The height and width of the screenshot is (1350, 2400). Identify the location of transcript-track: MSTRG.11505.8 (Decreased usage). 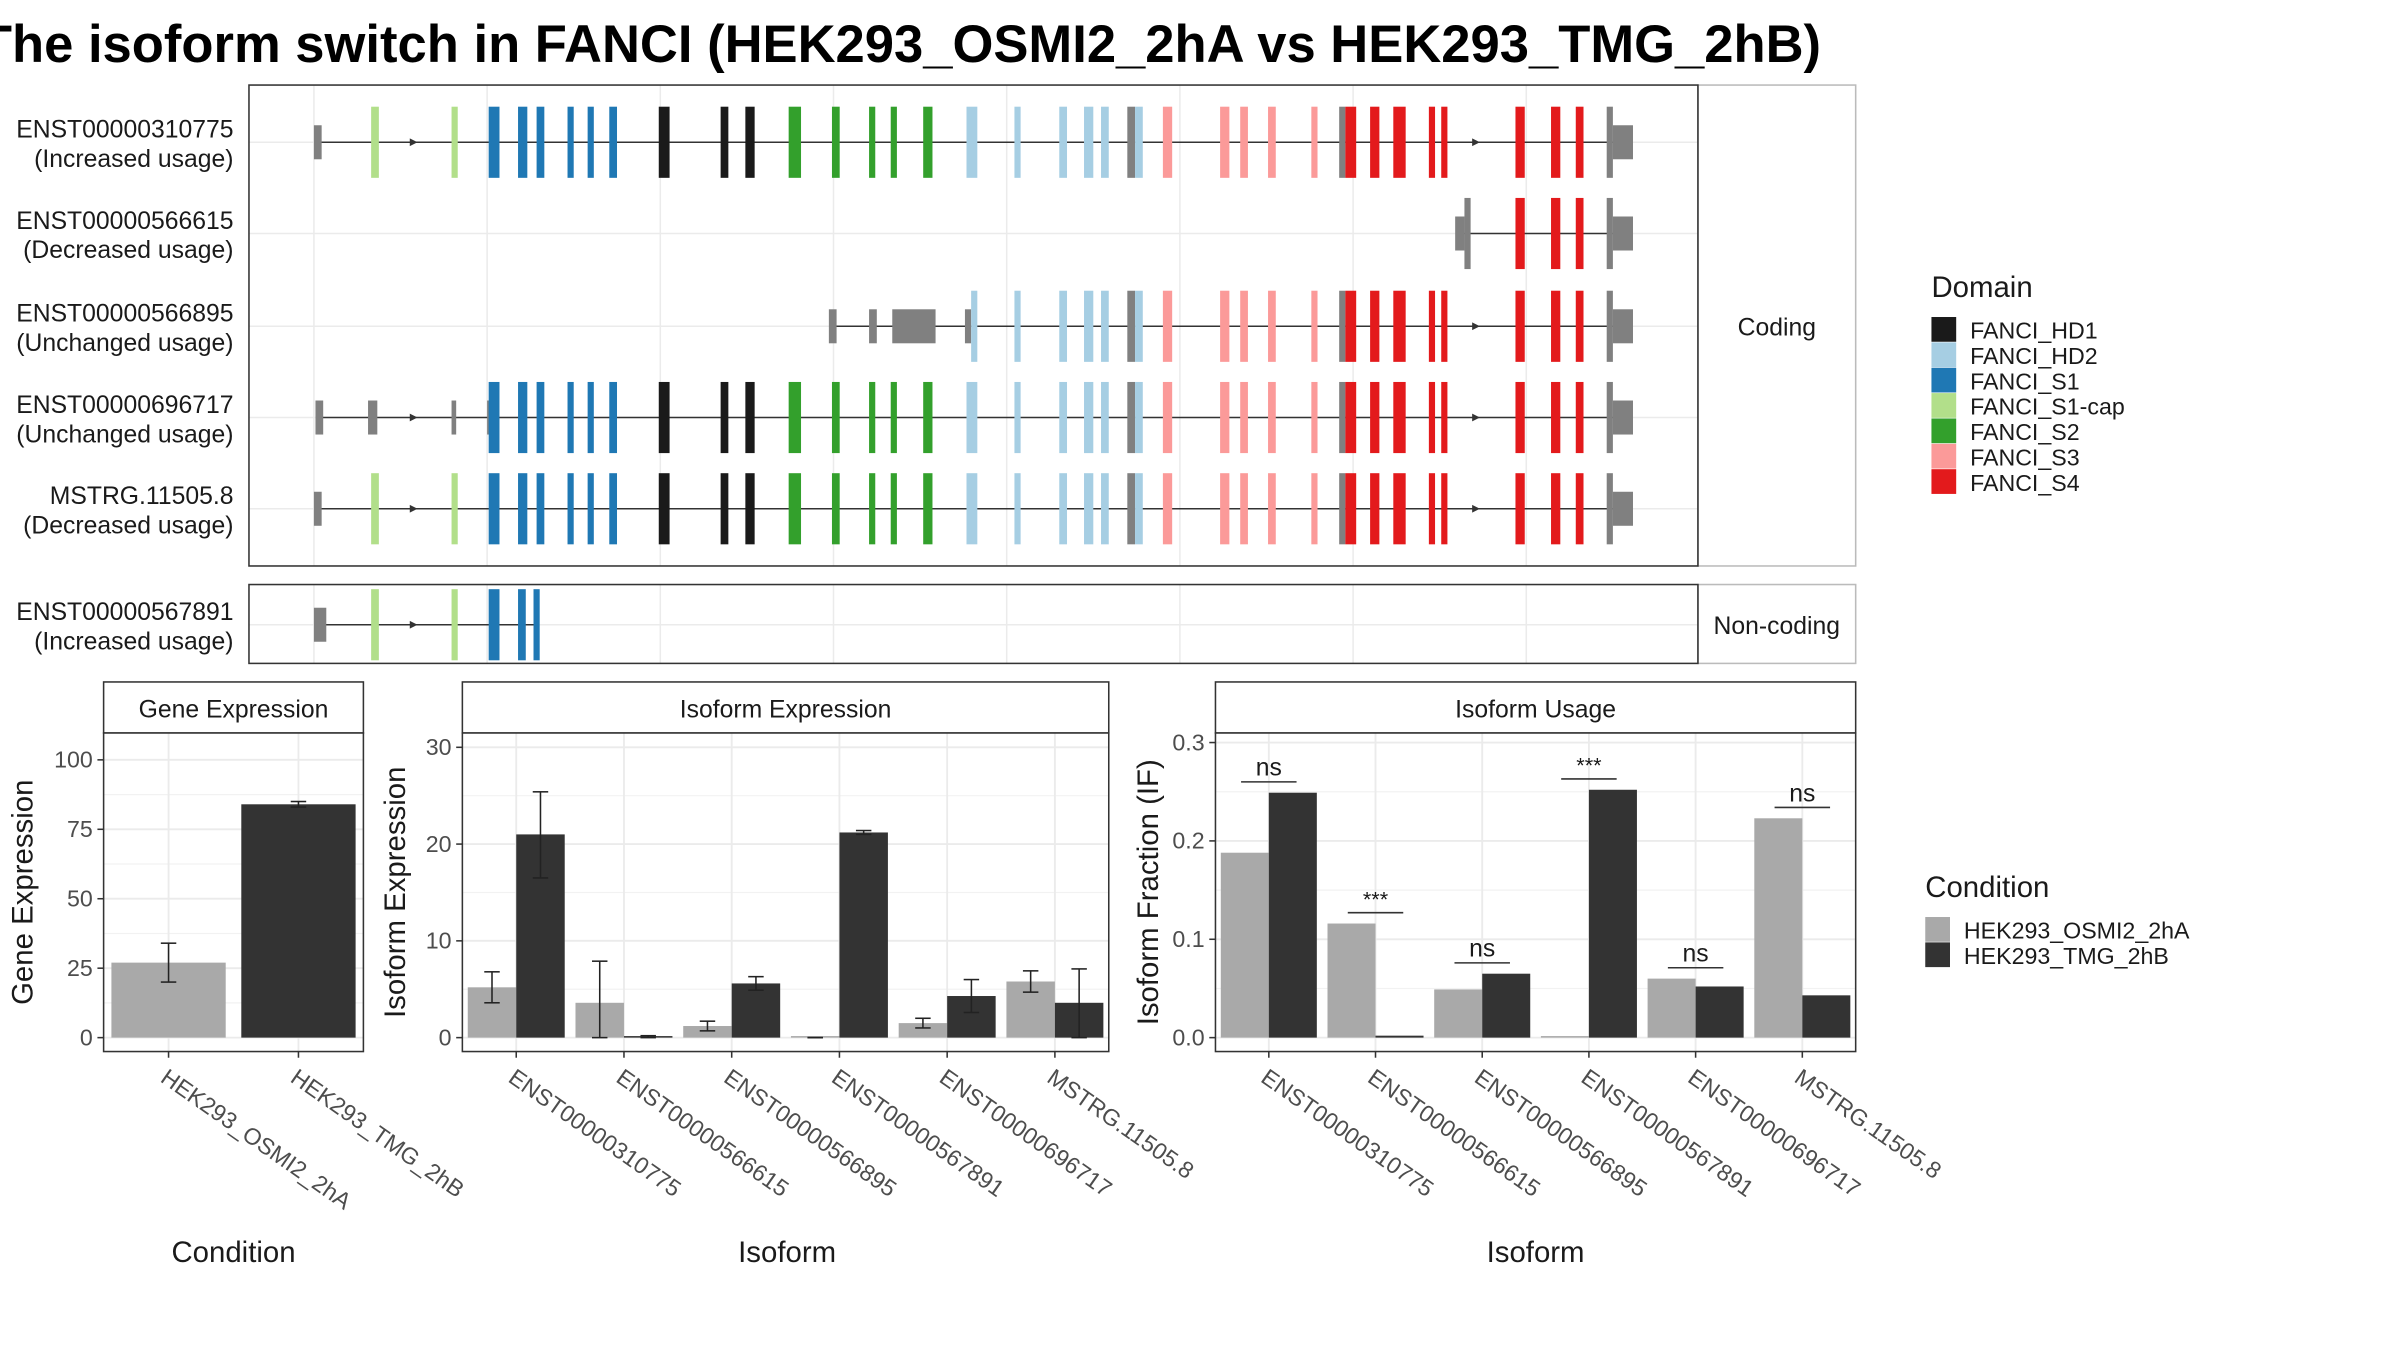
(828, 509).